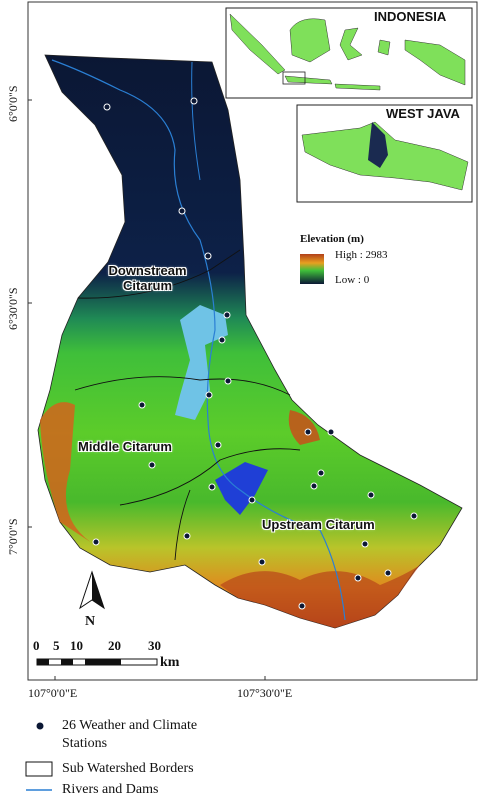 This screenshot has height=796, width=481. I want to click on lat-label: 6°30'0"S, so click(13, 308).